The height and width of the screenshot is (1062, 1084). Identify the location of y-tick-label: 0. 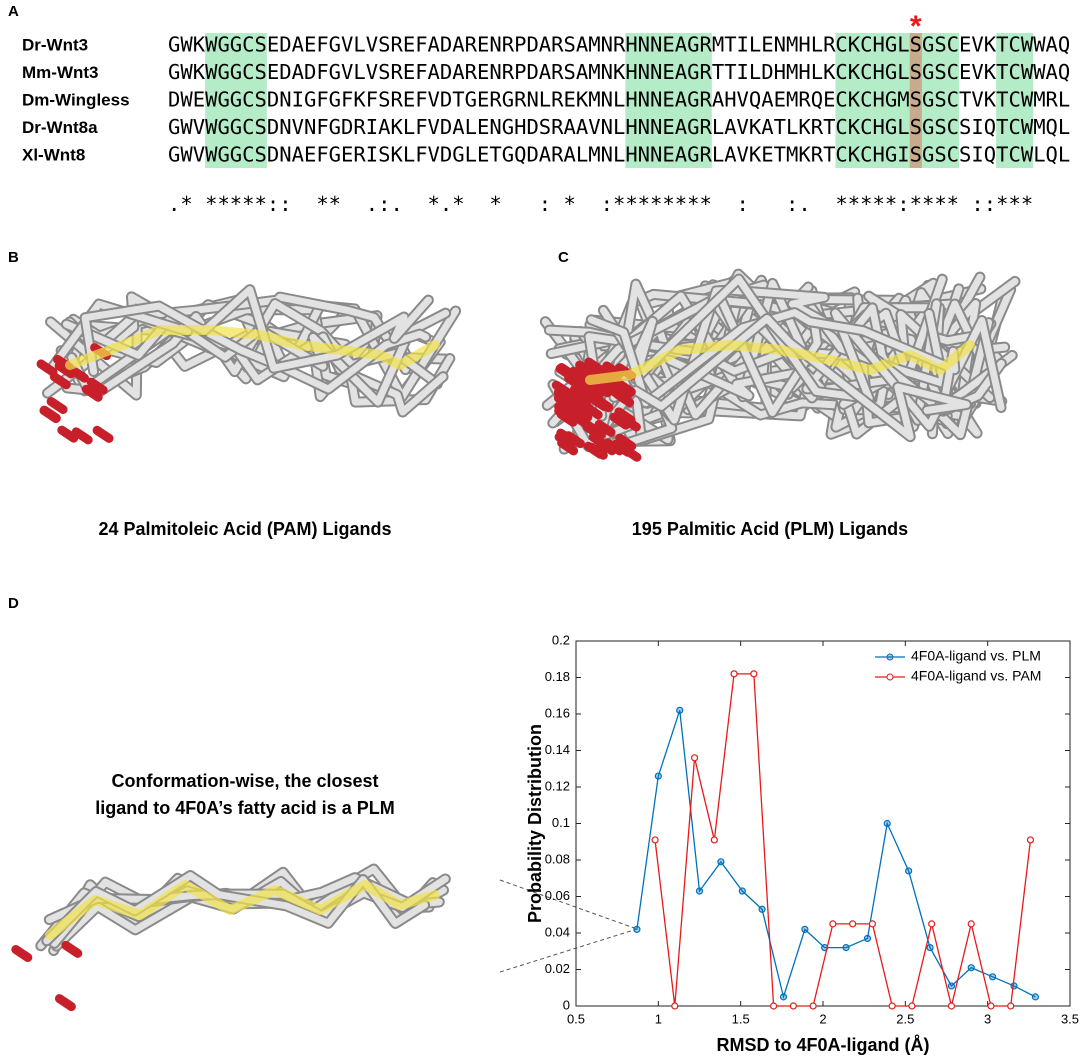
(566, 1004).